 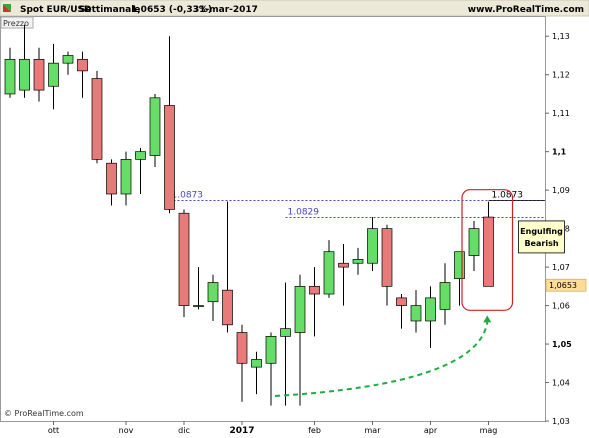 What do you see at coordinates (381, 359) in the screenshot?
I see `dashed-arrow` at bounding box center [381, 359].